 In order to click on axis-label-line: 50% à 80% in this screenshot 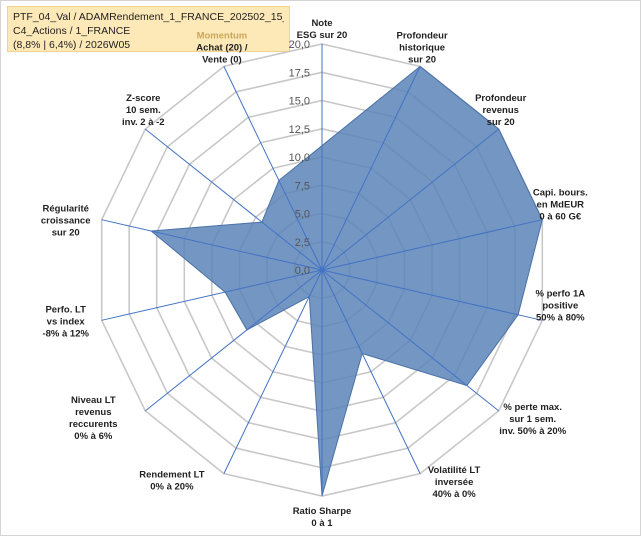, I will do `click(560, 317)`.